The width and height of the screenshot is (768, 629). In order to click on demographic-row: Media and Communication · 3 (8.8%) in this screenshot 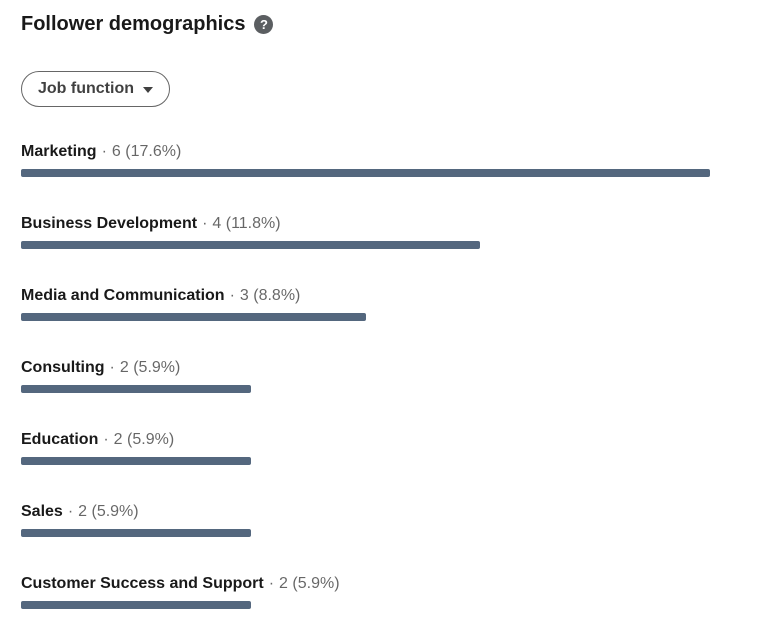, I will do `click(365, 303)`.